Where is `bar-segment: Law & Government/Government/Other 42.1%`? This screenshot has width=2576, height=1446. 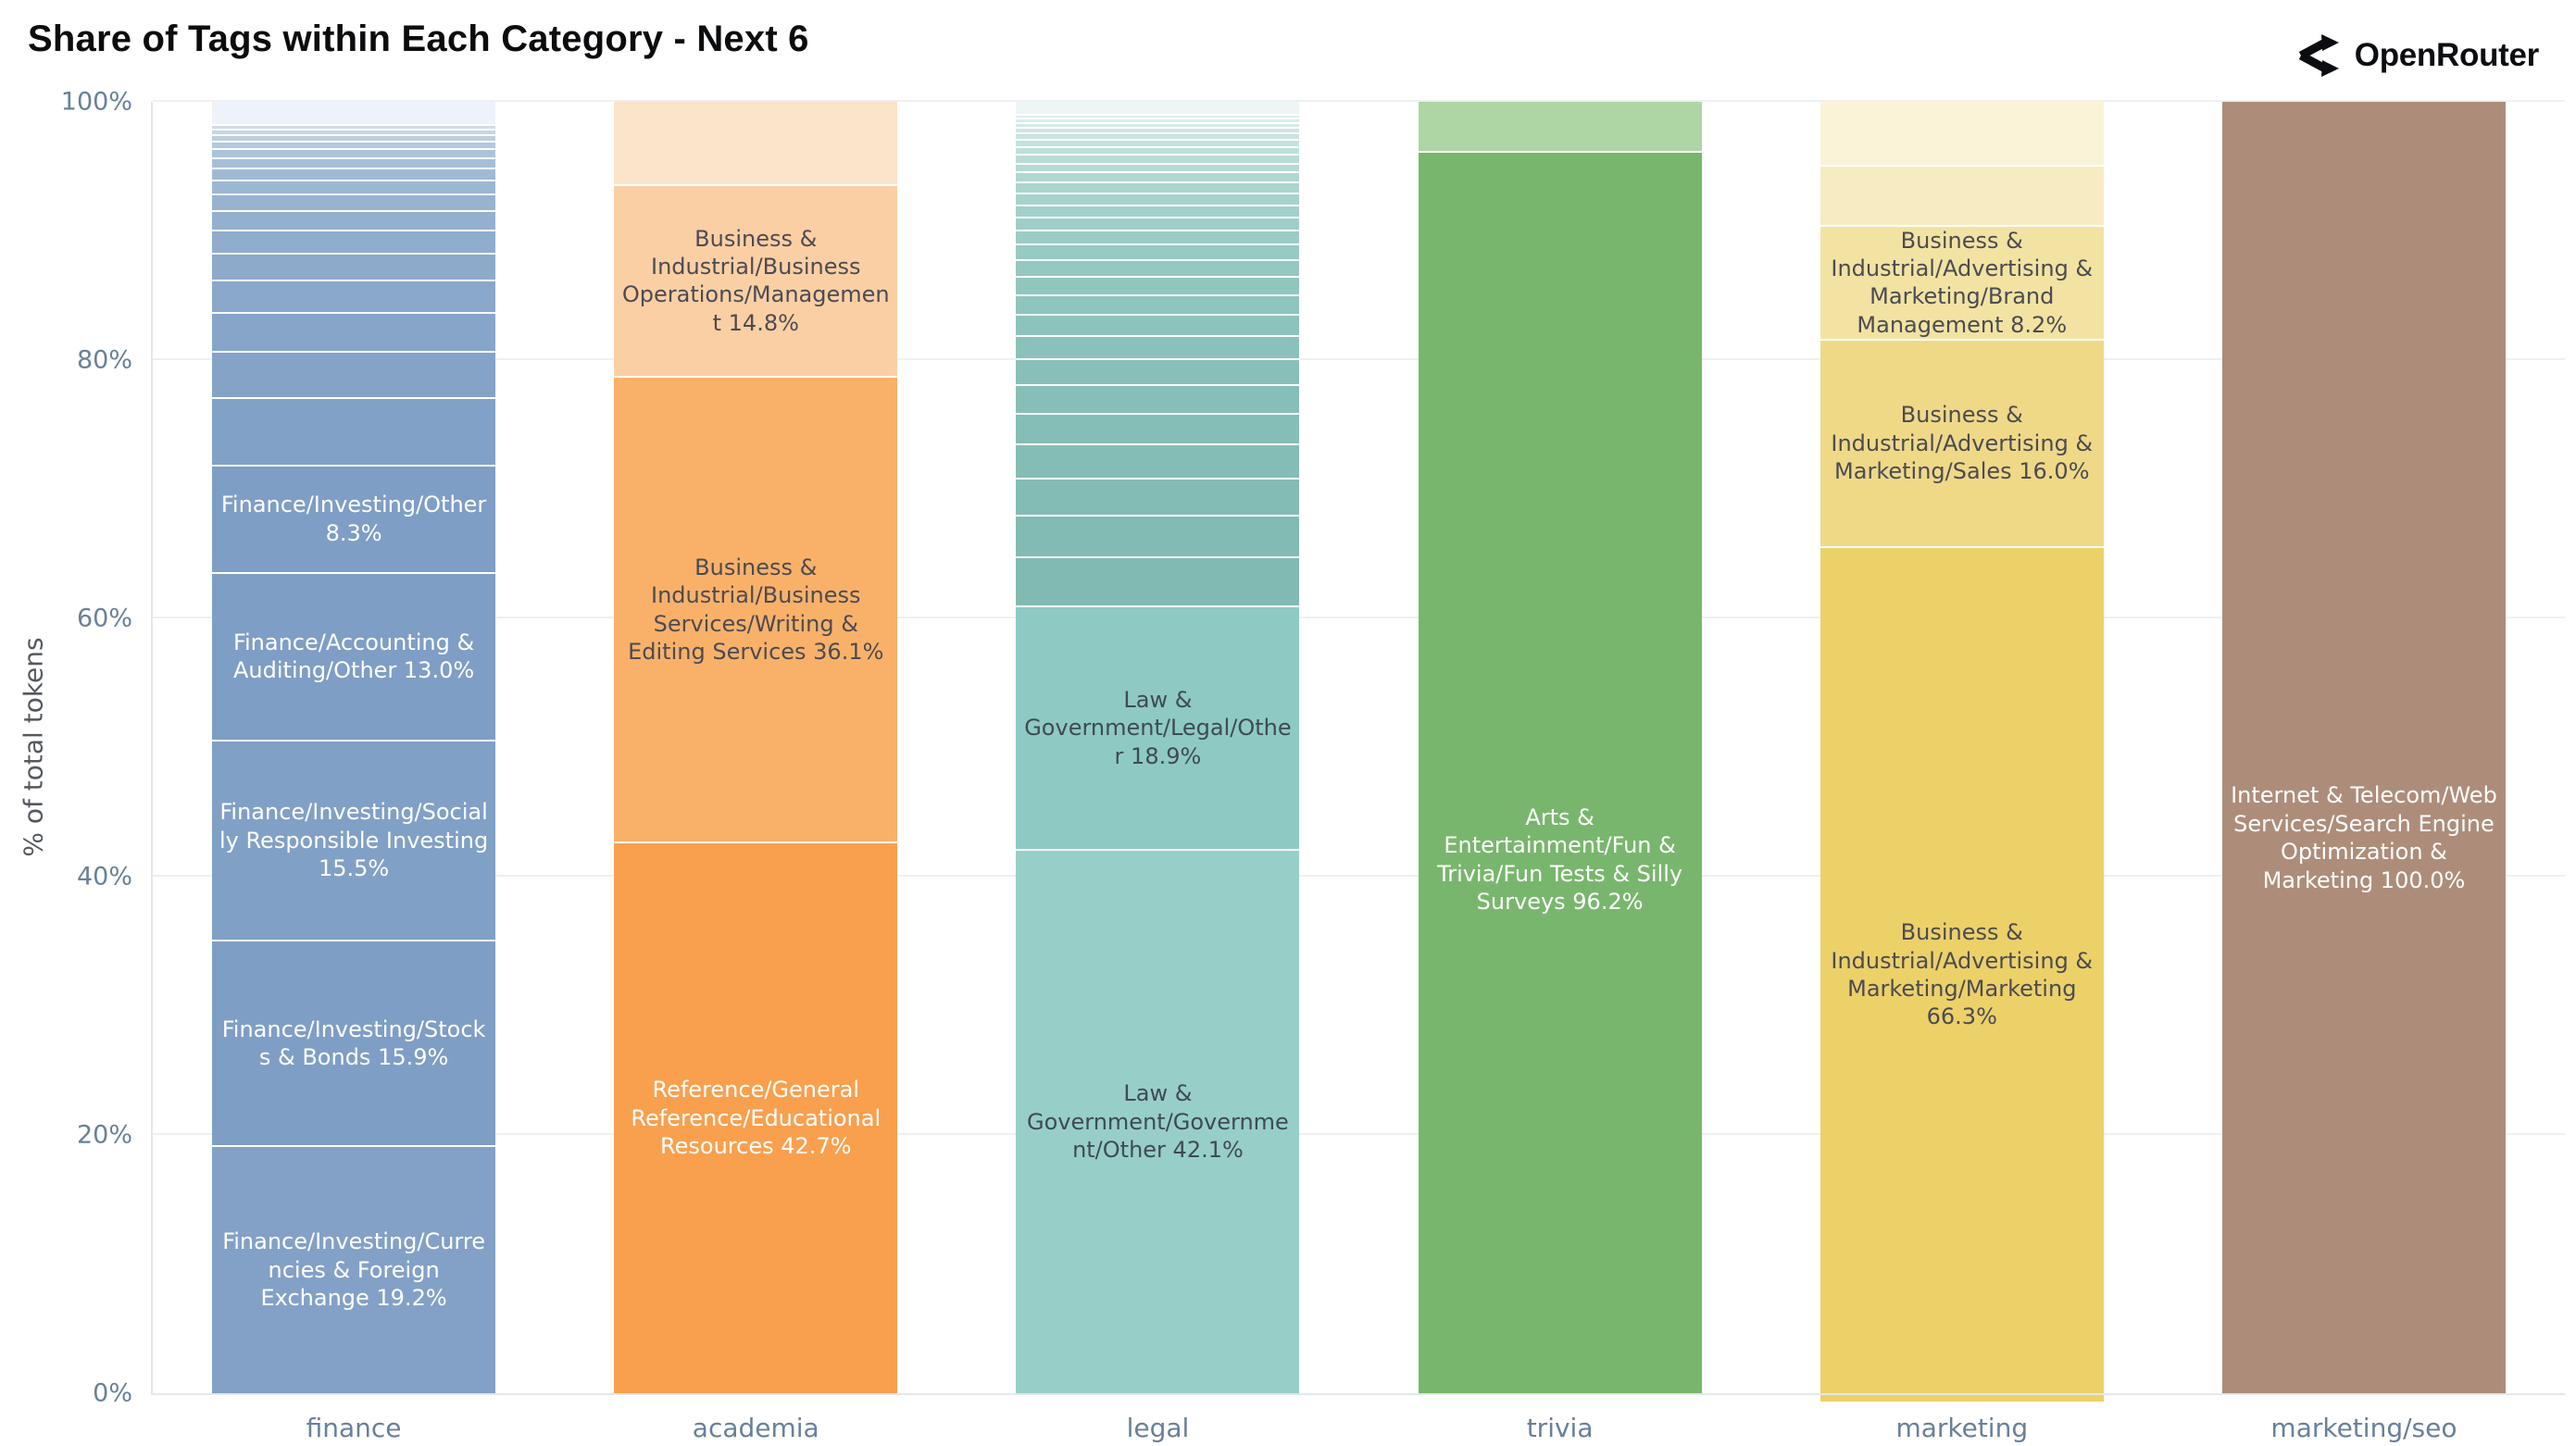 bar-segment: Law & Government/Government/Other 42.1% is located at coordinates (1158, 1121).